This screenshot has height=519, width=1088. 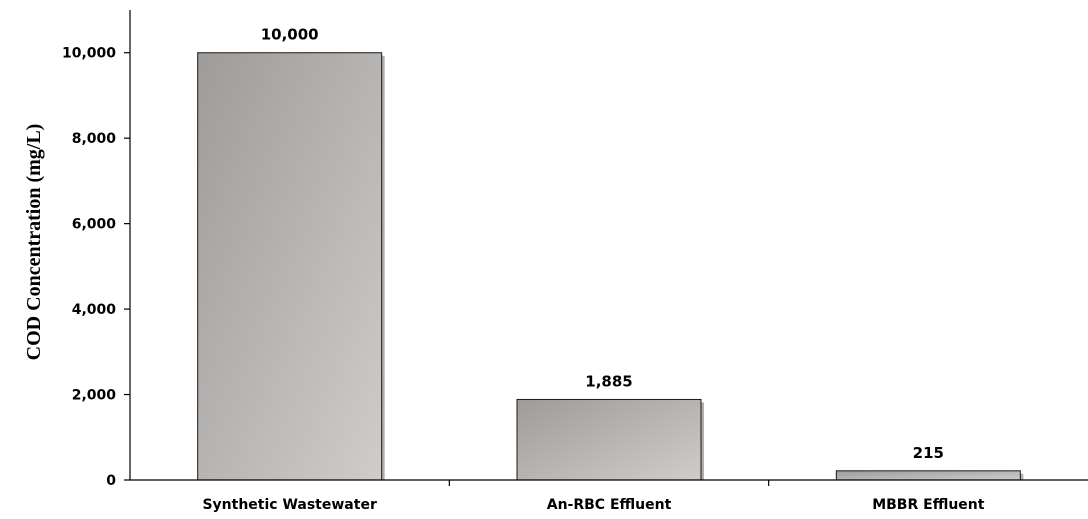 What do you see at coordinates (89, 54) in the screenshot?
I see `y-tick-label: 10,000` at bounding box center [89, 54].